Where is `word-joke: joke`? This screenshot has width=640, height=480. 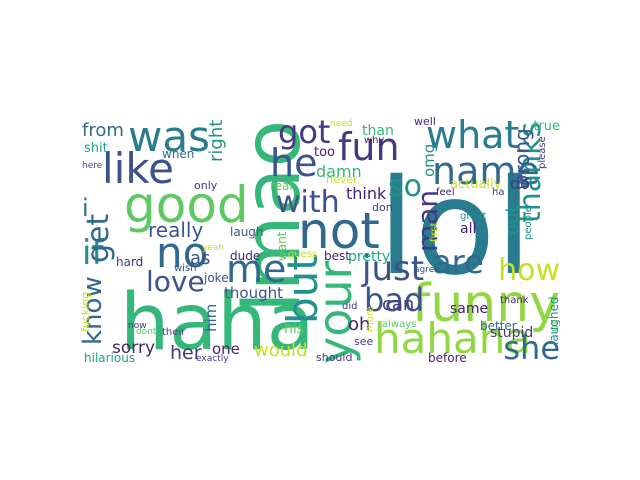 word-joke: joke is located at coordinates (216, 278).